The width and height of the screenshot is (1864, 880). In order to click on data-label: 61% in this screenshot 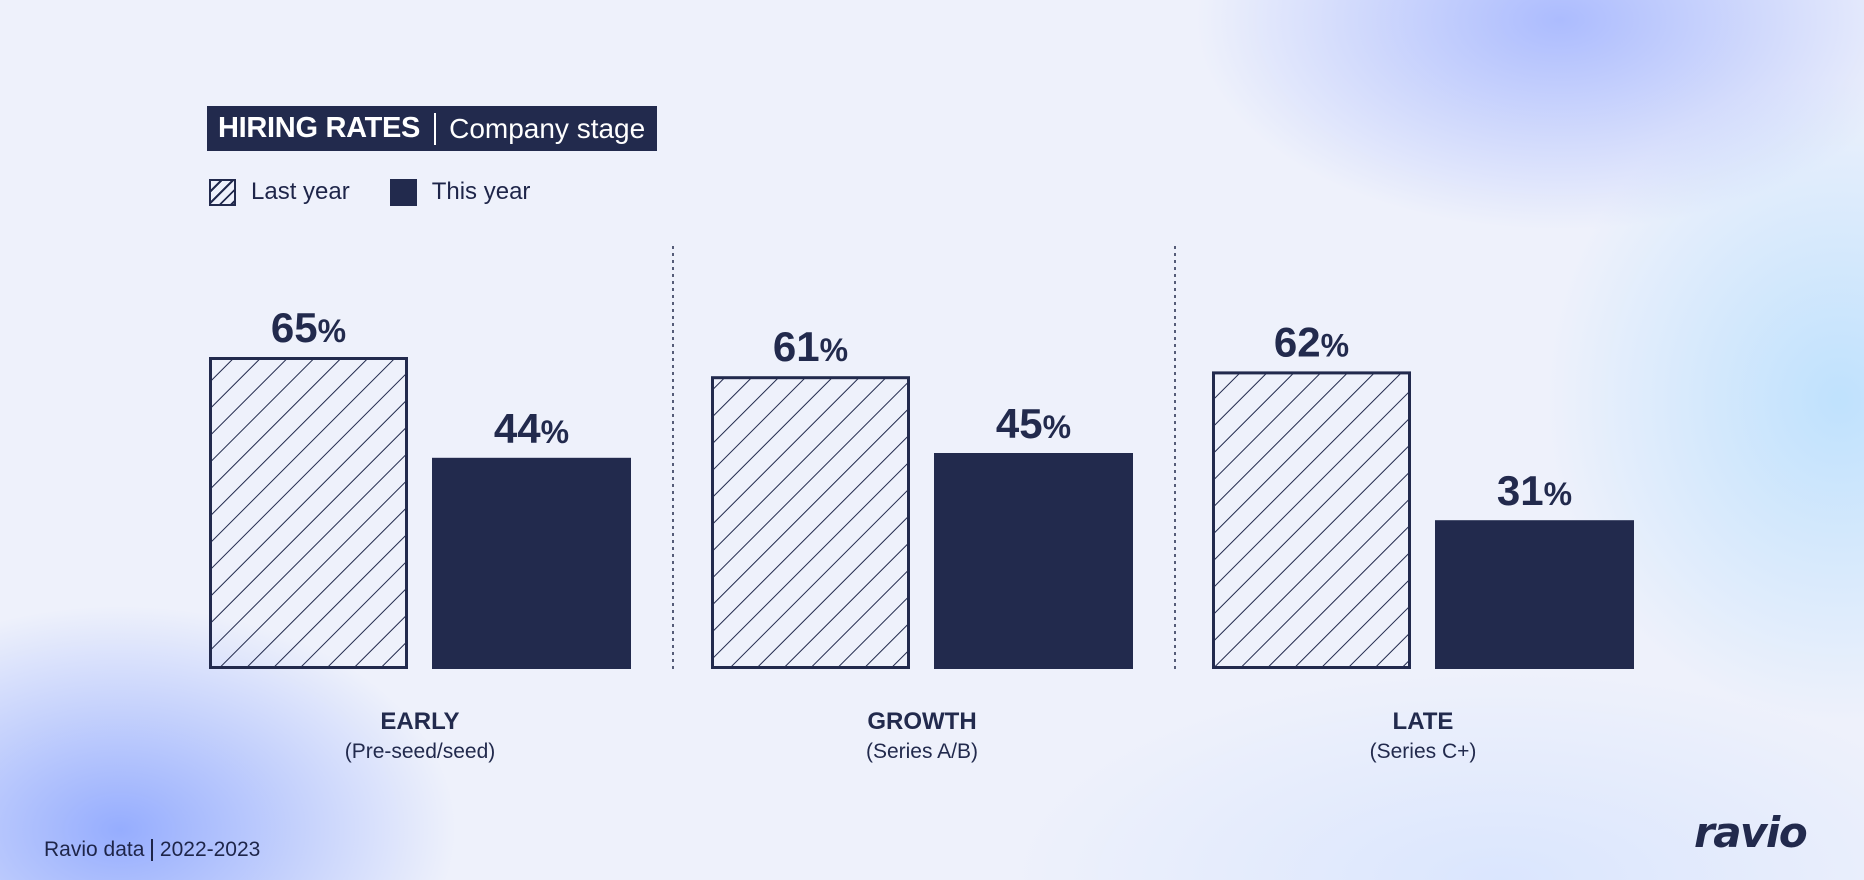, I will do `click(810, 346)`.